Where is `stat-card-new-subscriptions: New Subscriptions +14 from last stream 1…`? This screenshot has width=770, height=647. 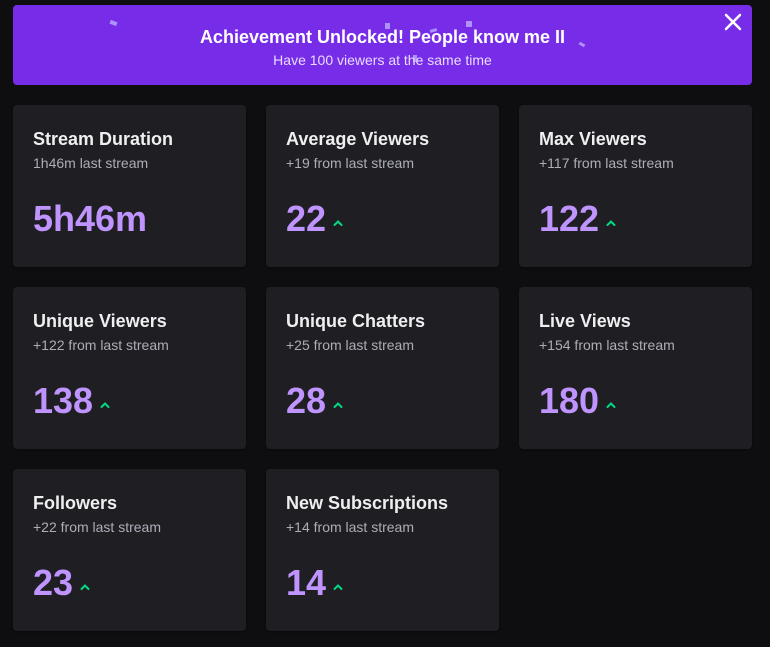 stat-card-new-subscriptions: New Subscriptions +14 from last stream 1… is located at coordinates (382, 550).